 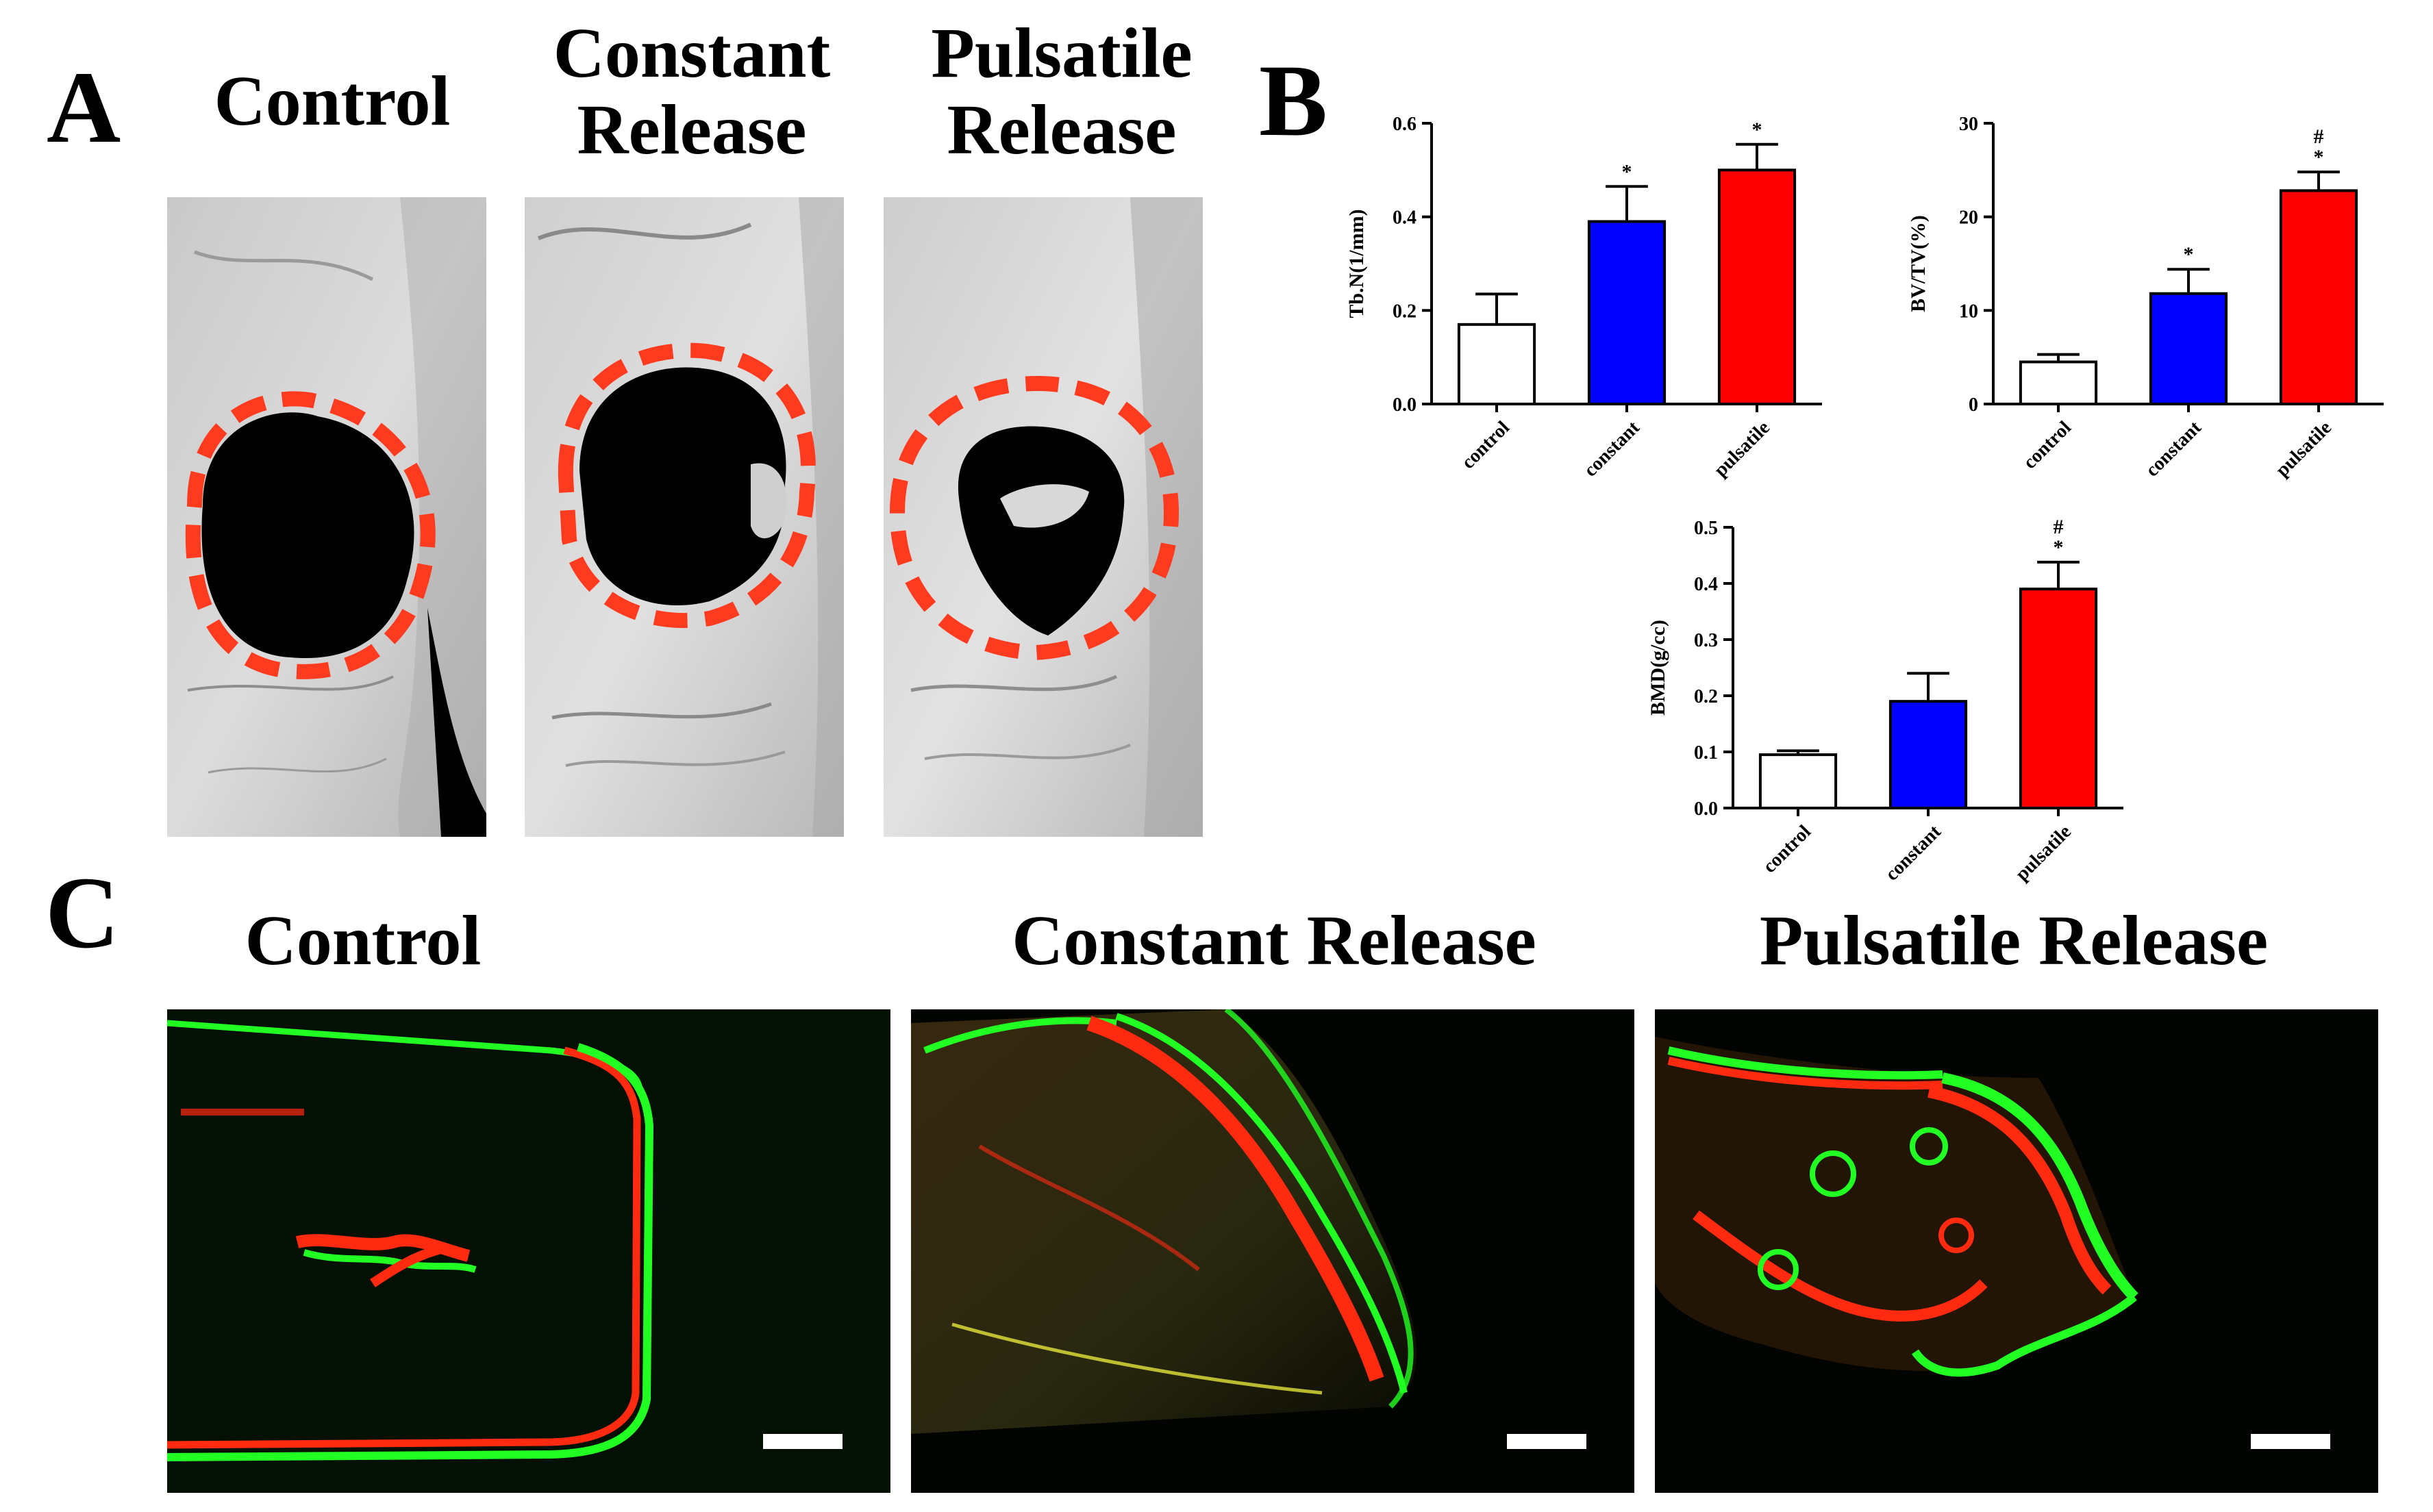 I want to click on chart-0-ylabel: Tb.N(1/mm), so click(x=1356, y=263).